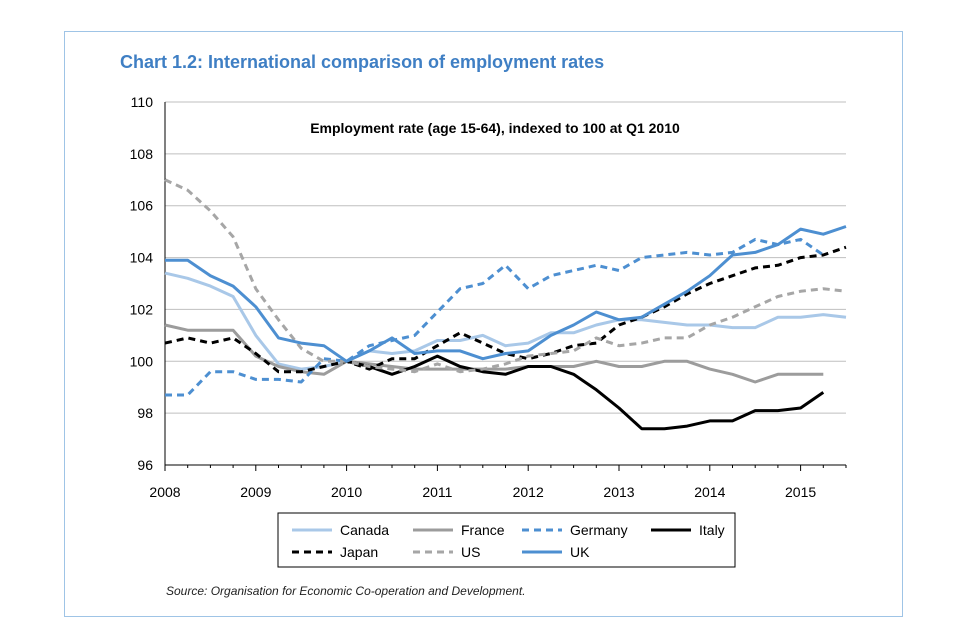 The height and width of the screenshot is (640, 960). I want to click on y-axis-ticks: 96 98 100 102 104 106 108 110, so click(142, 283).